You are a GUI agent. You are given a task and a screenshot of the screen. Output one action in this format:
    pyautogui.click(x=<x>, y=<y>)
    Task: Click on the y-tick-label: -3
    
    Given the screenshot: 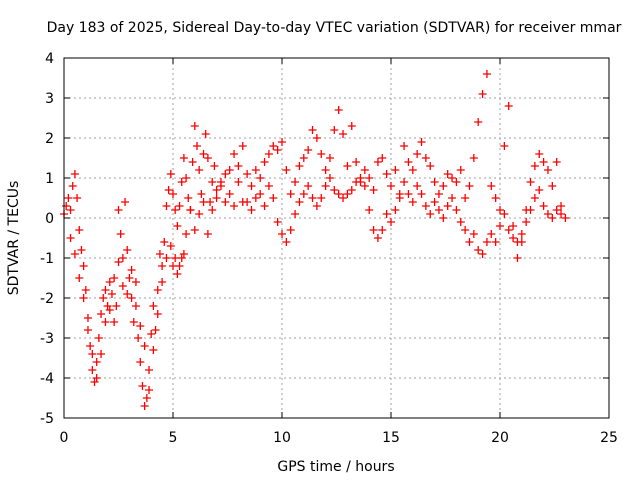 What is the action you would take?
    pyautogui.click(x=47, y=339)
    